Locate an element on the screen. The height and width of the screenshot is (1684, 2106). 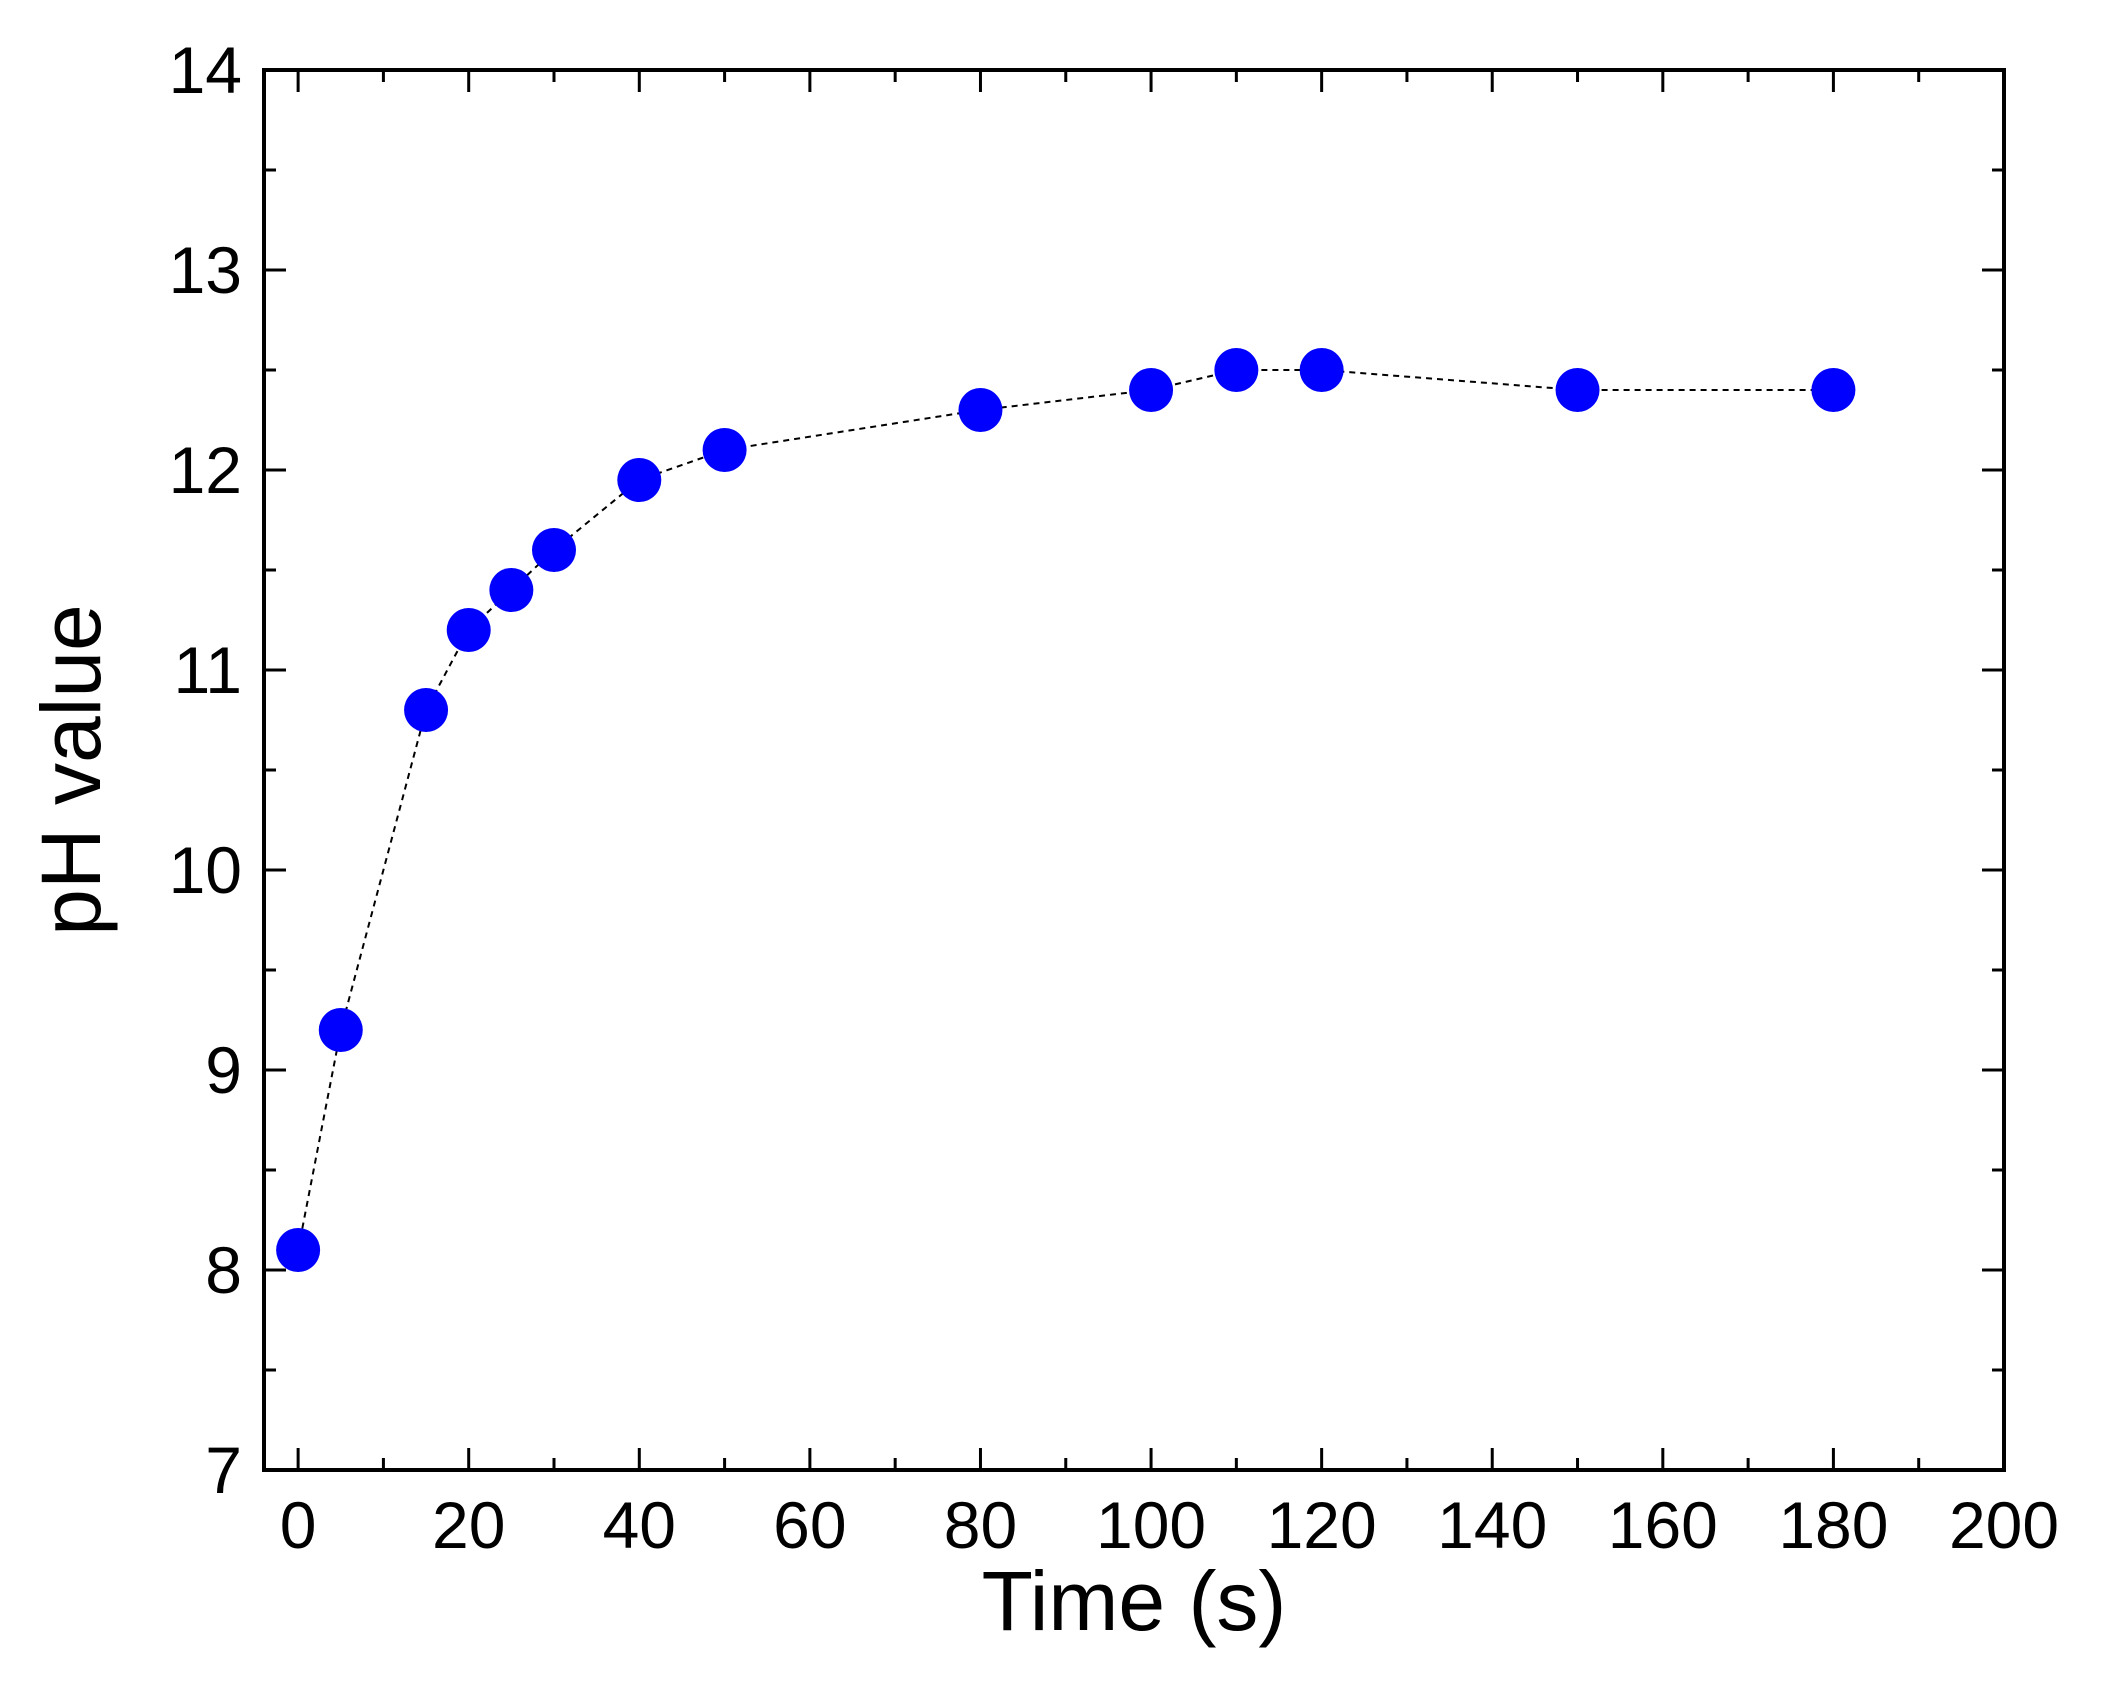
x-tick-label: 160 is located at coordinates (1663, 1525).